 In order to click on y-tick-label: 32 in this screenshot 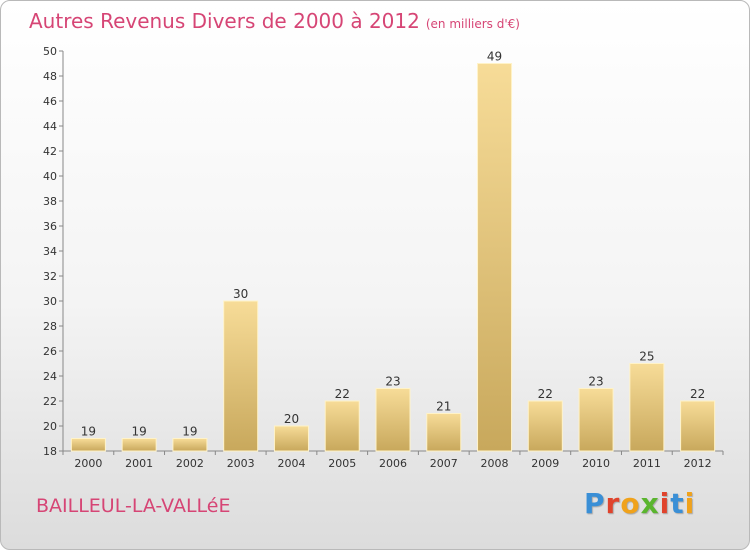, I will do `click(50, 276)`.